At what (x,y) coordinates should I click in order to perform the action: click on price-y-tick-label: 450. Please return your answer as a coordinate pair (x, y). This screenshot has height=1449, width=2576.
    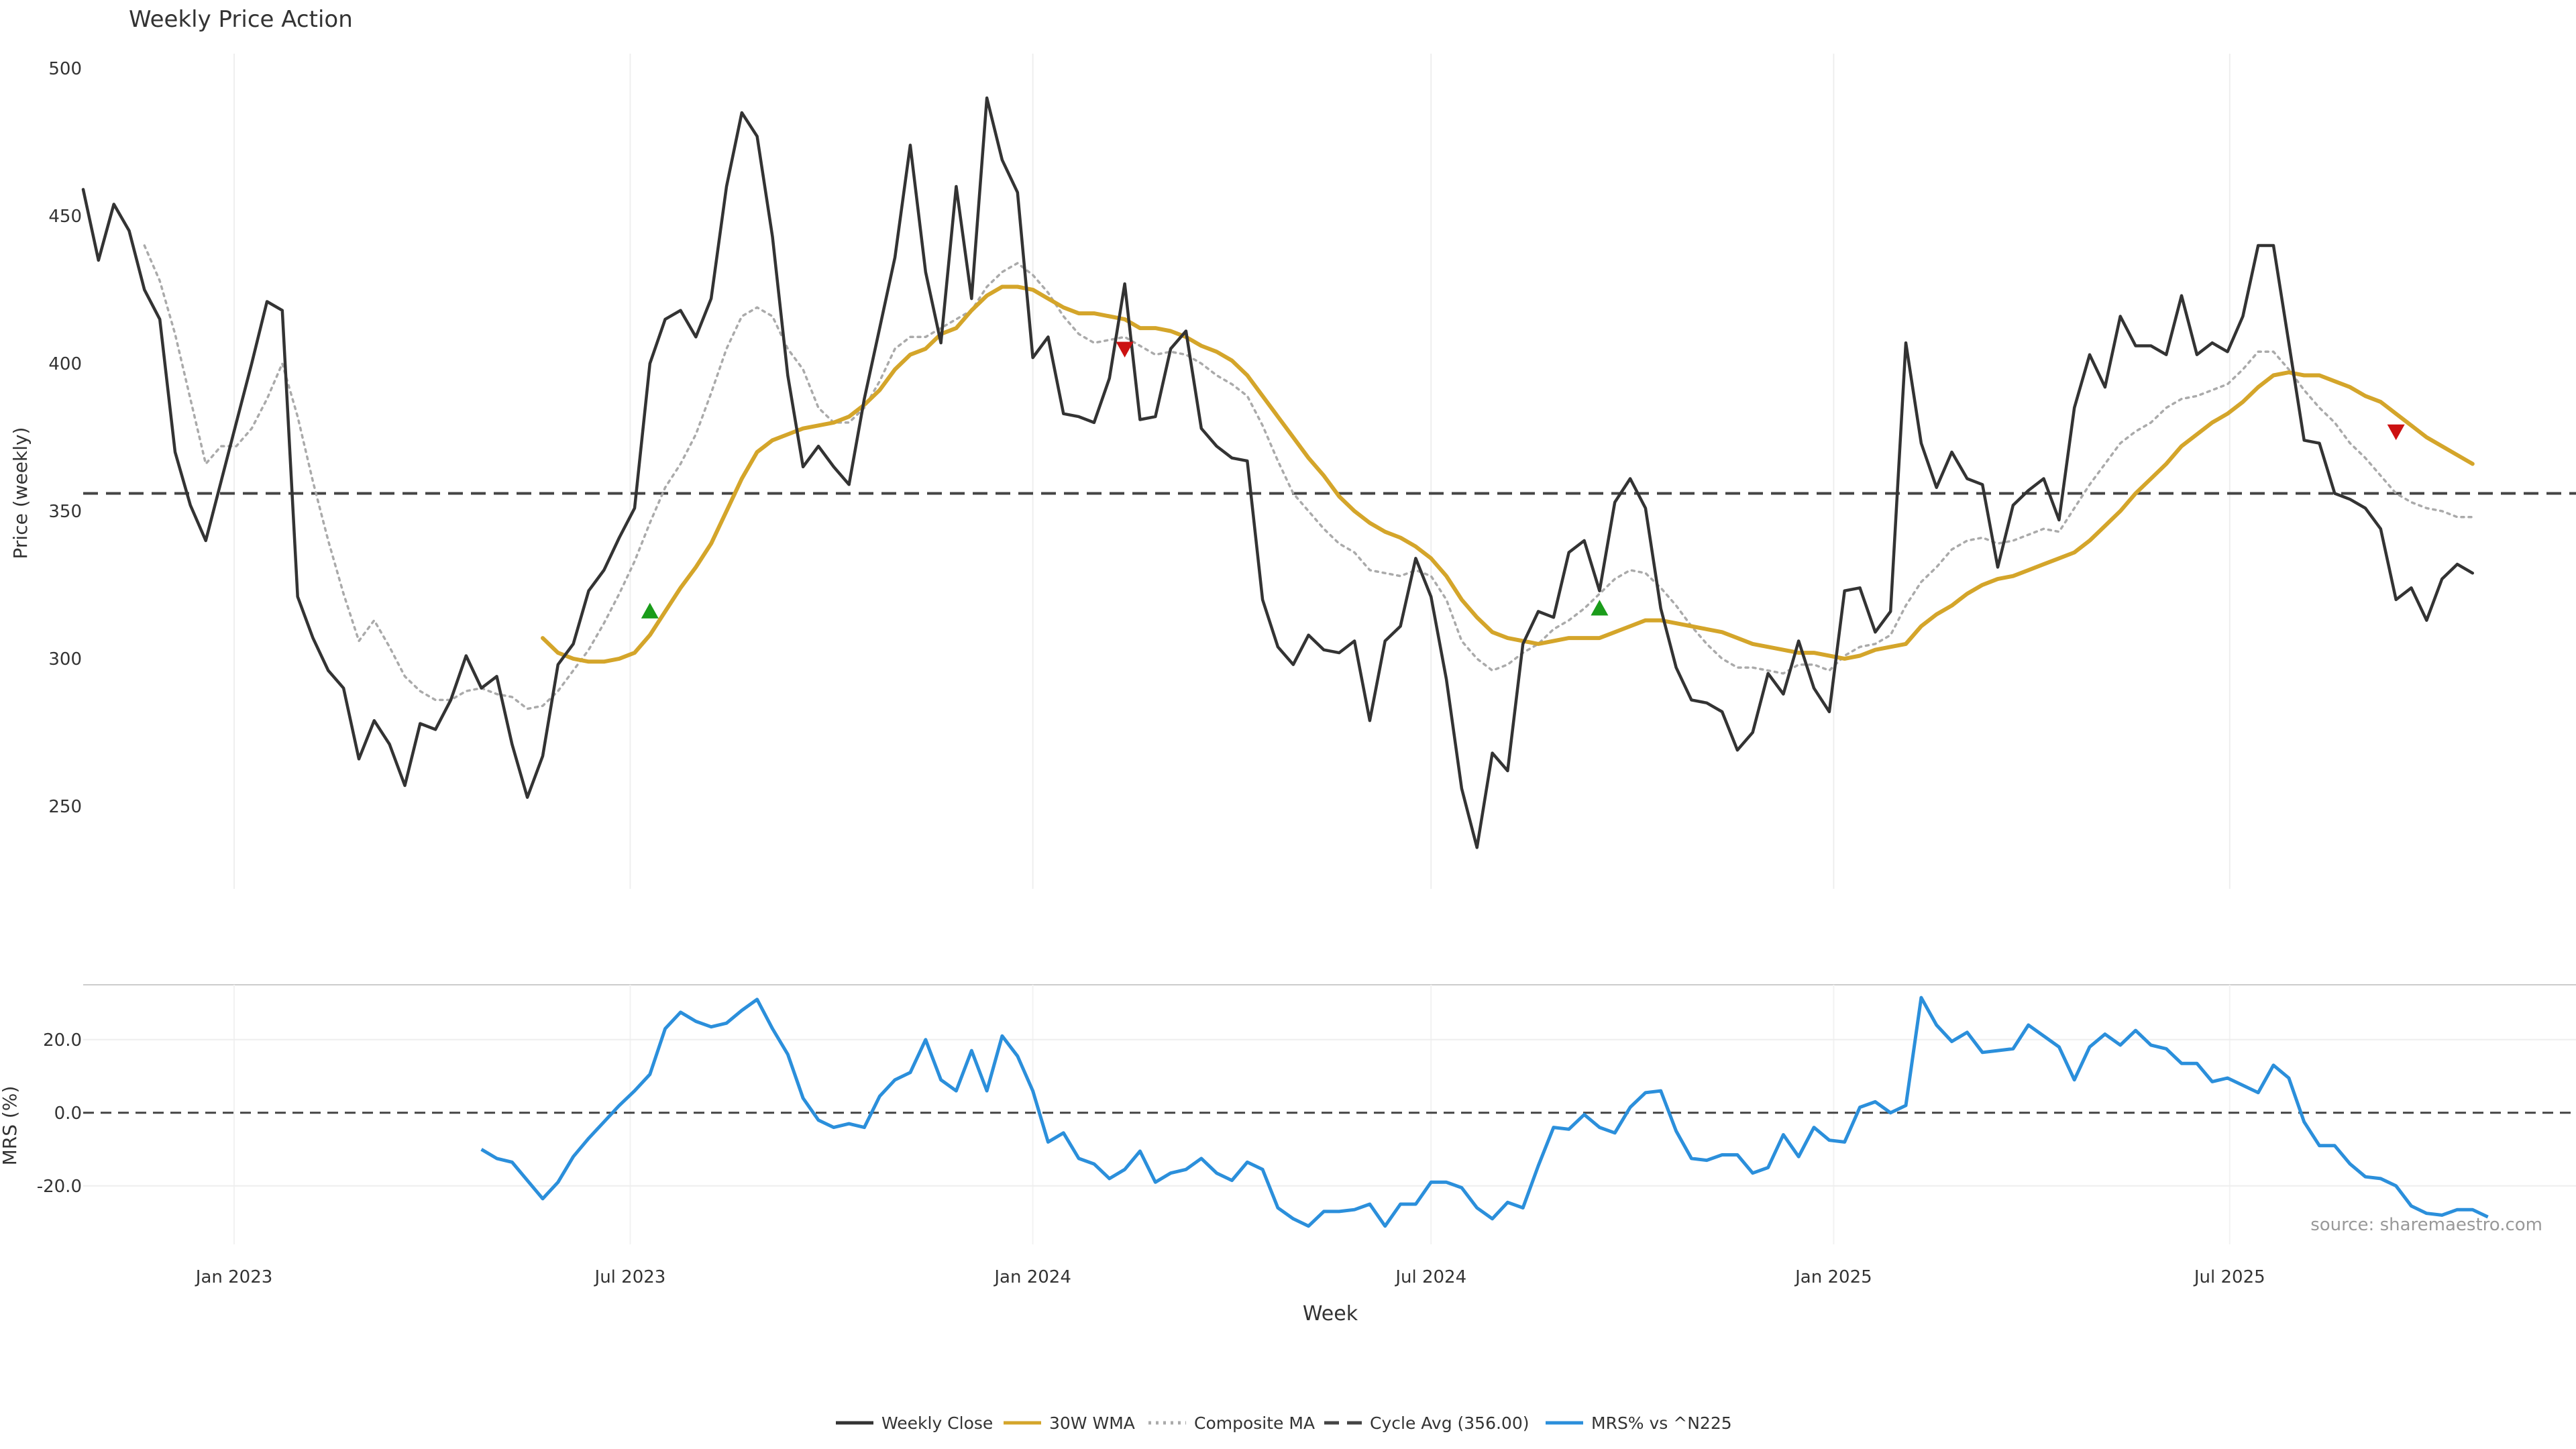
    Looking at the image, I should click on (65, 217).